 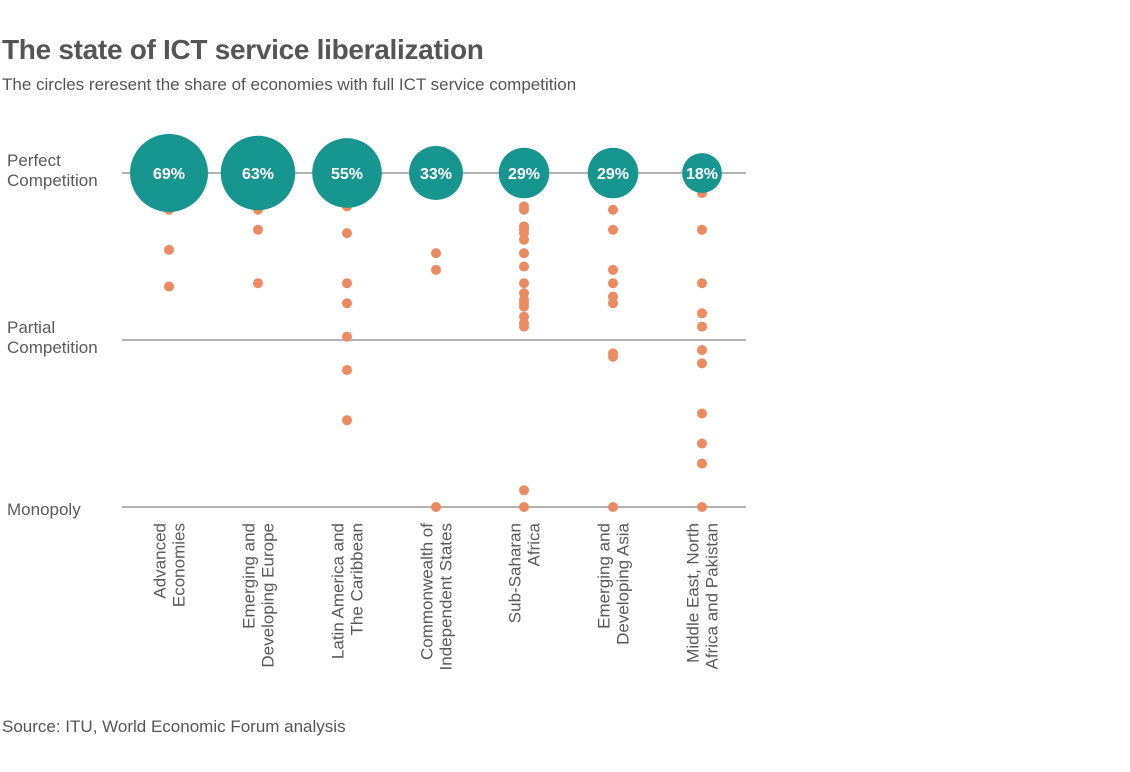 I want to click on y-tick-label: Partial Competition, so click(x=52, y=337).